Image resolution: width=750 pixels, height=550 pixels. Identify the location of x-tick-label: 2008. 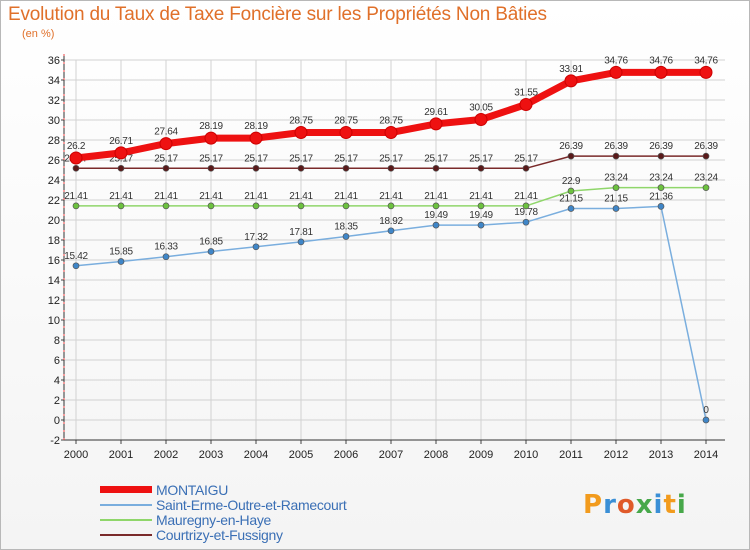
(436, 455).